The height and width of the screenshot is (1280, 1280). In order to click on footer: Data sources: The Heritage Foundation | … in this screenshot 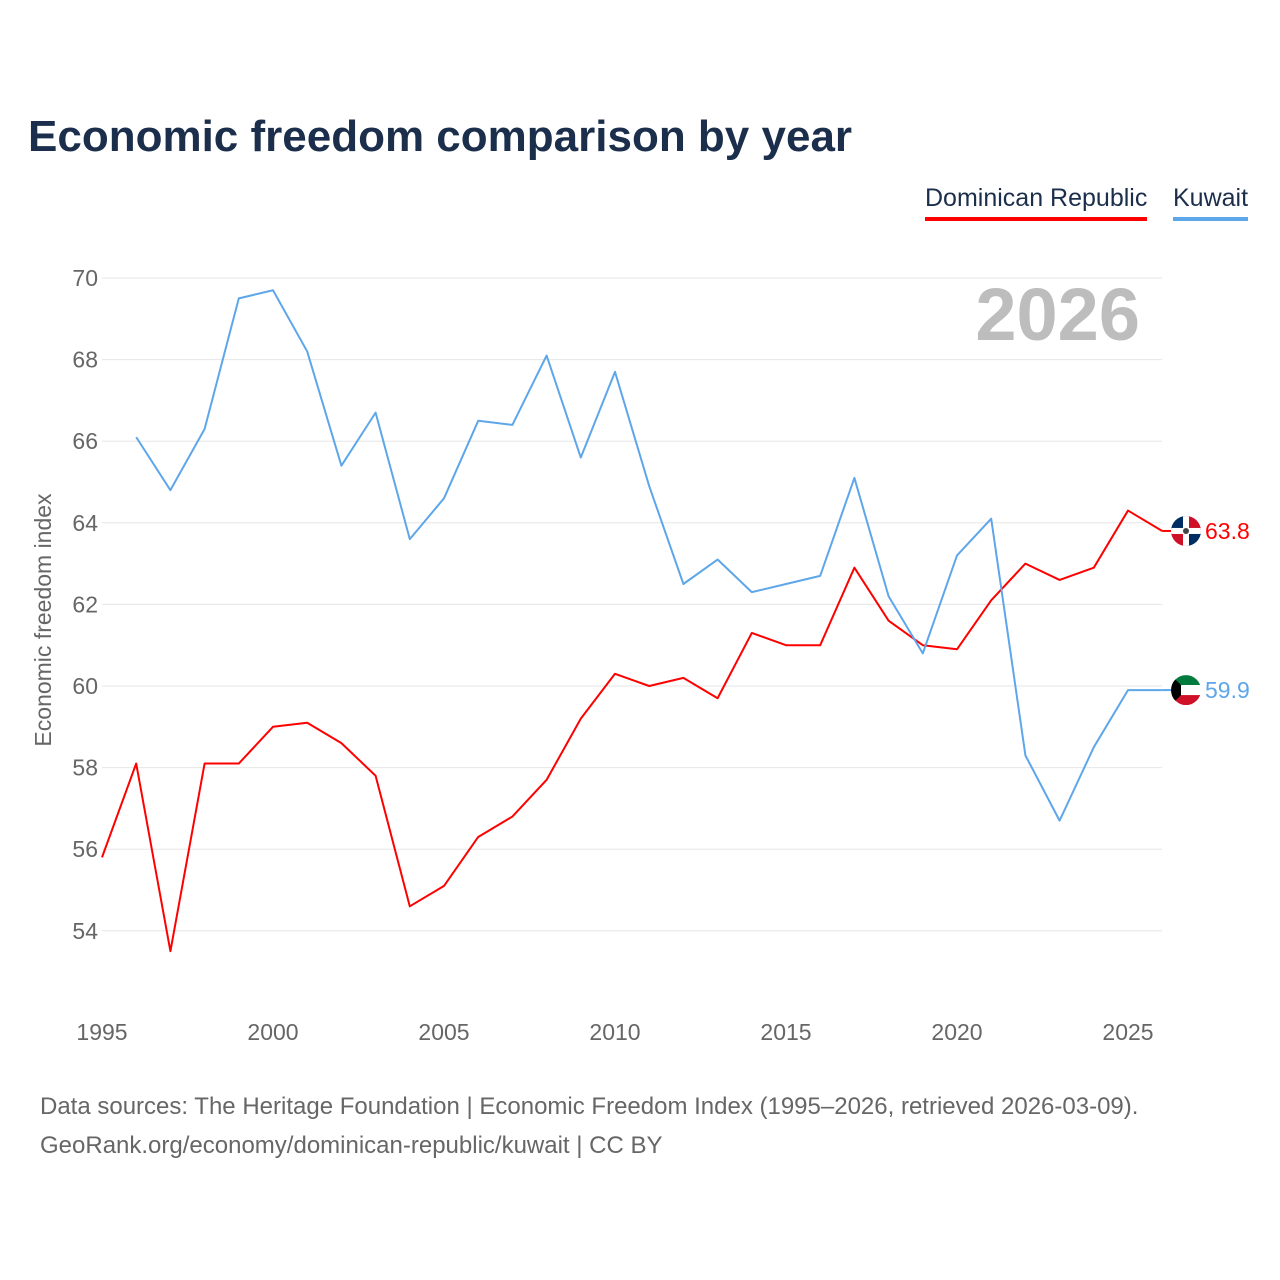, I will do `click(589, 1126)`.